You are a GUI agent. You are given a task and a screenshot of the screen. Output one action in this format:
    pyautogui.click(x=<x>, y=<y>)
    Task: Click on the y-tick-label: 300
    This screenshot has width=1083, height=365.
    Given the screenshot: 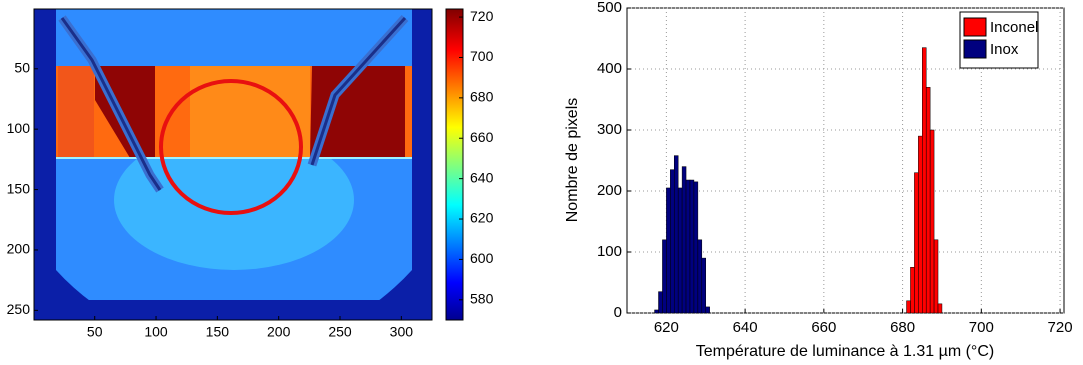 What is the action you would take?
    pyautogui.click(x=609, y=129)
    